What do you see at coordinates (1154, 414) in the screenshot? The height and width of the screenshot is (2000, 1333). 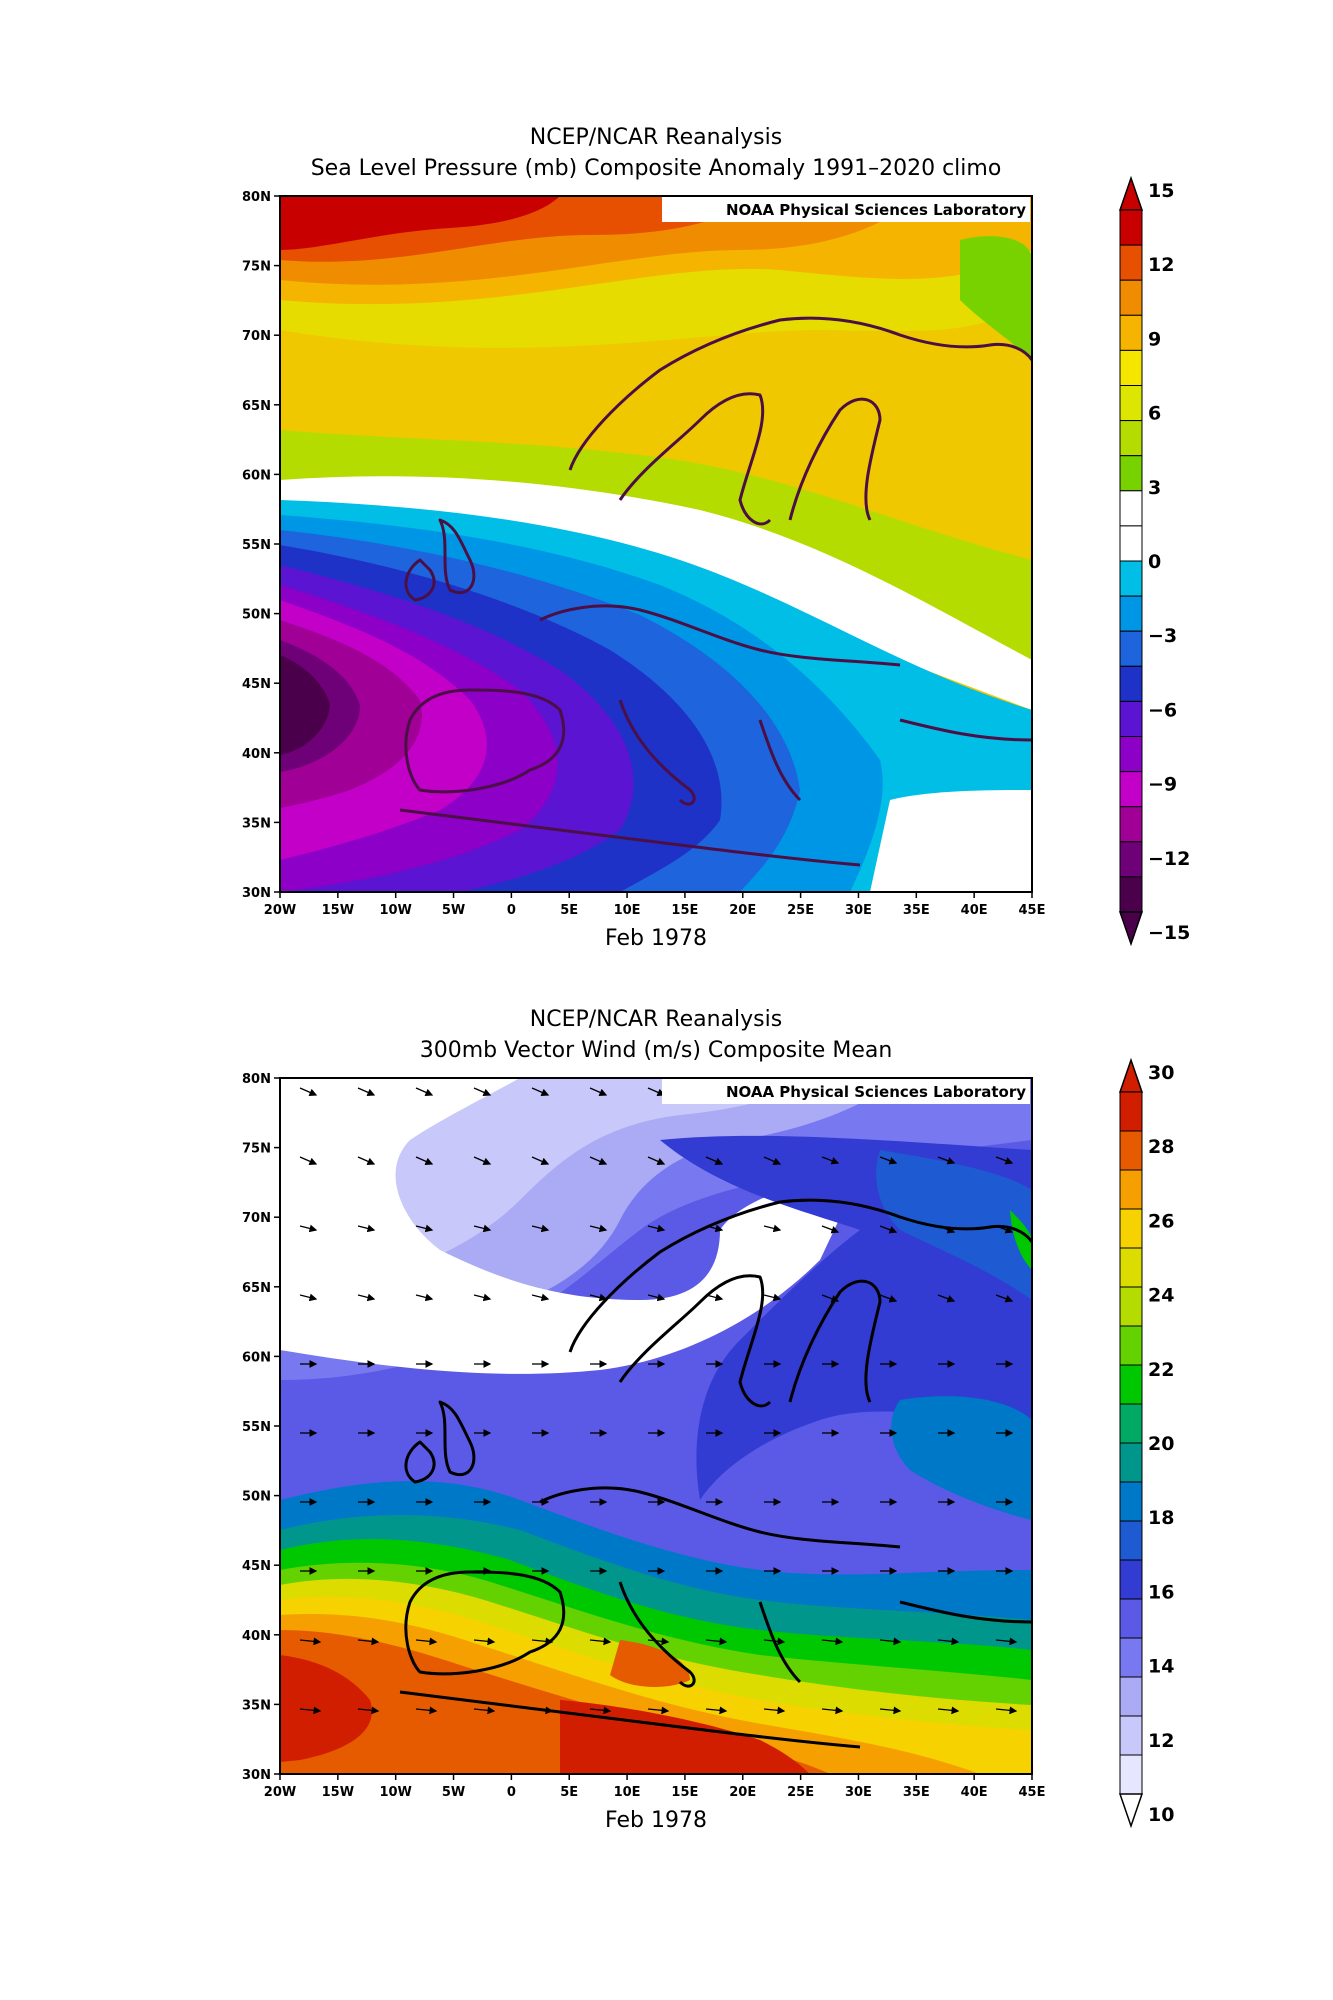 I see `colorbar-label: 6` at bounding box center [1154, 414].